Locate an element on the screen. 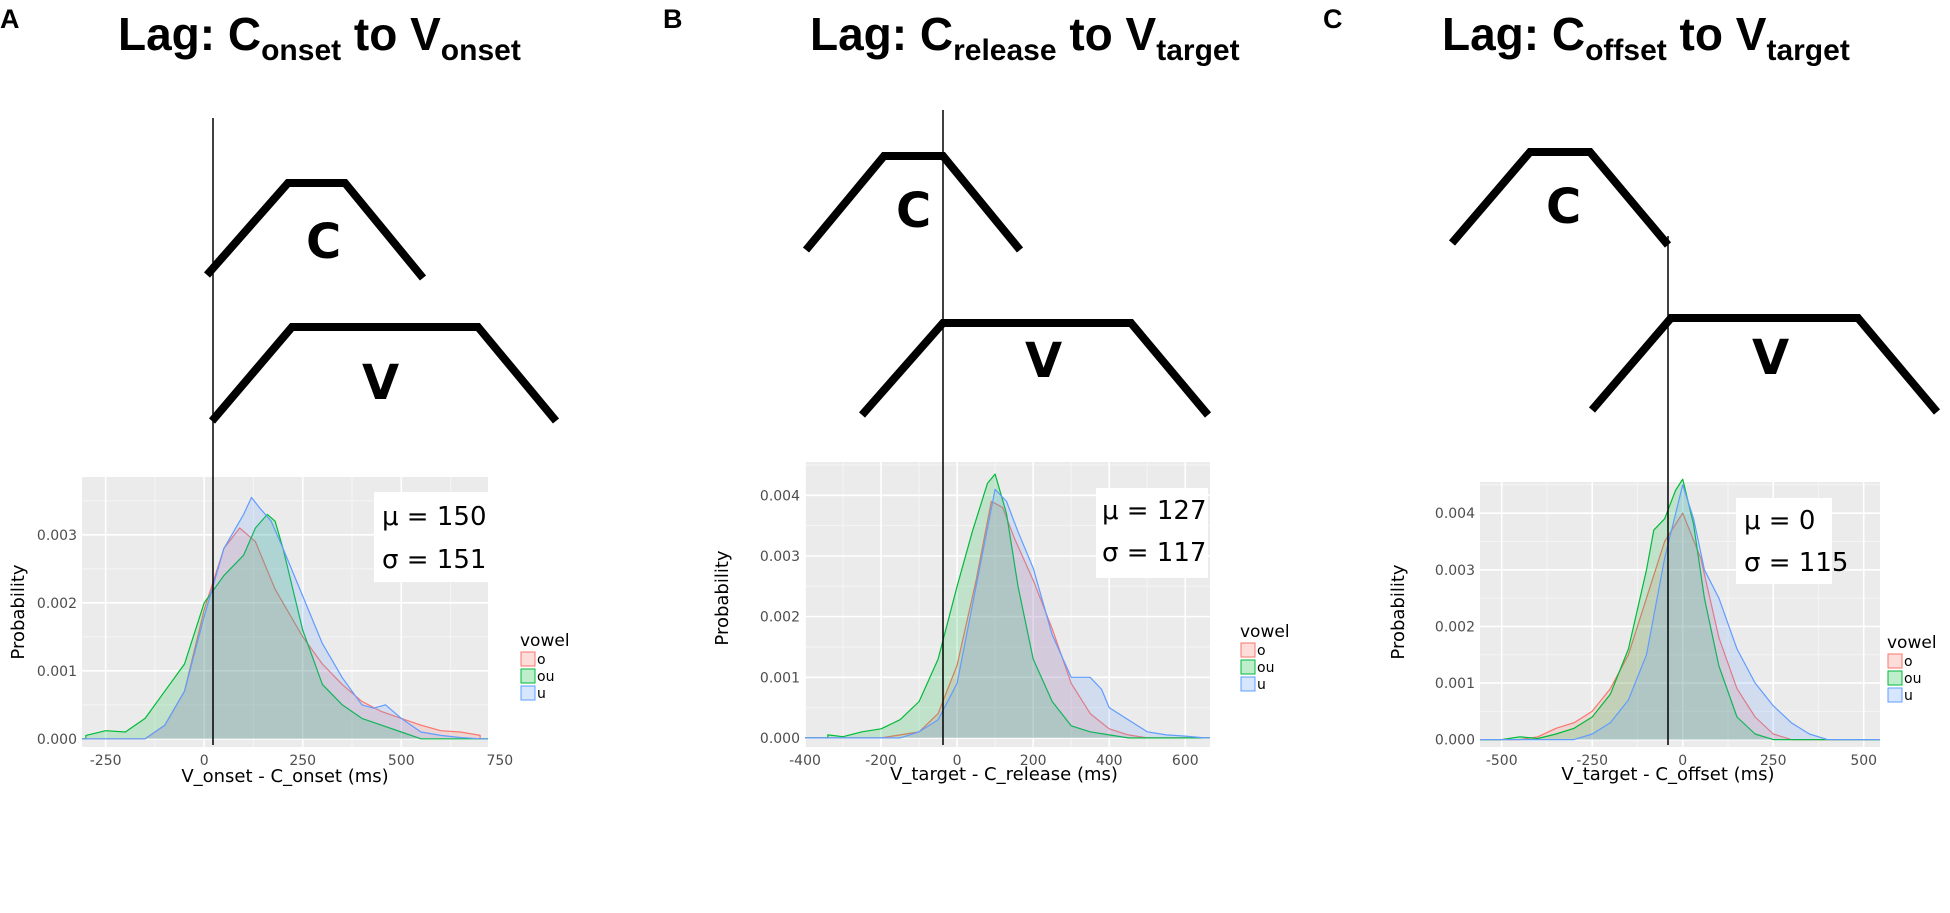 The width and height of the screenshot is (1950, 913). panel-c-legend-label-o: o is located at coordinates (1908, 662).